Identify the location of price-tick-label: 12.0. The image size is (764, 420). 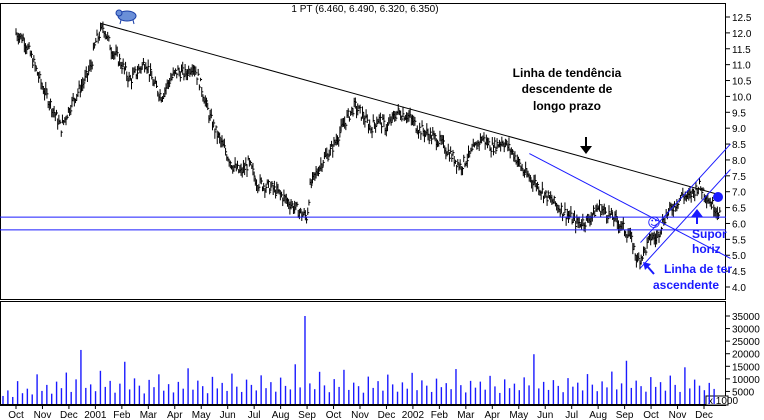
(742, 34).